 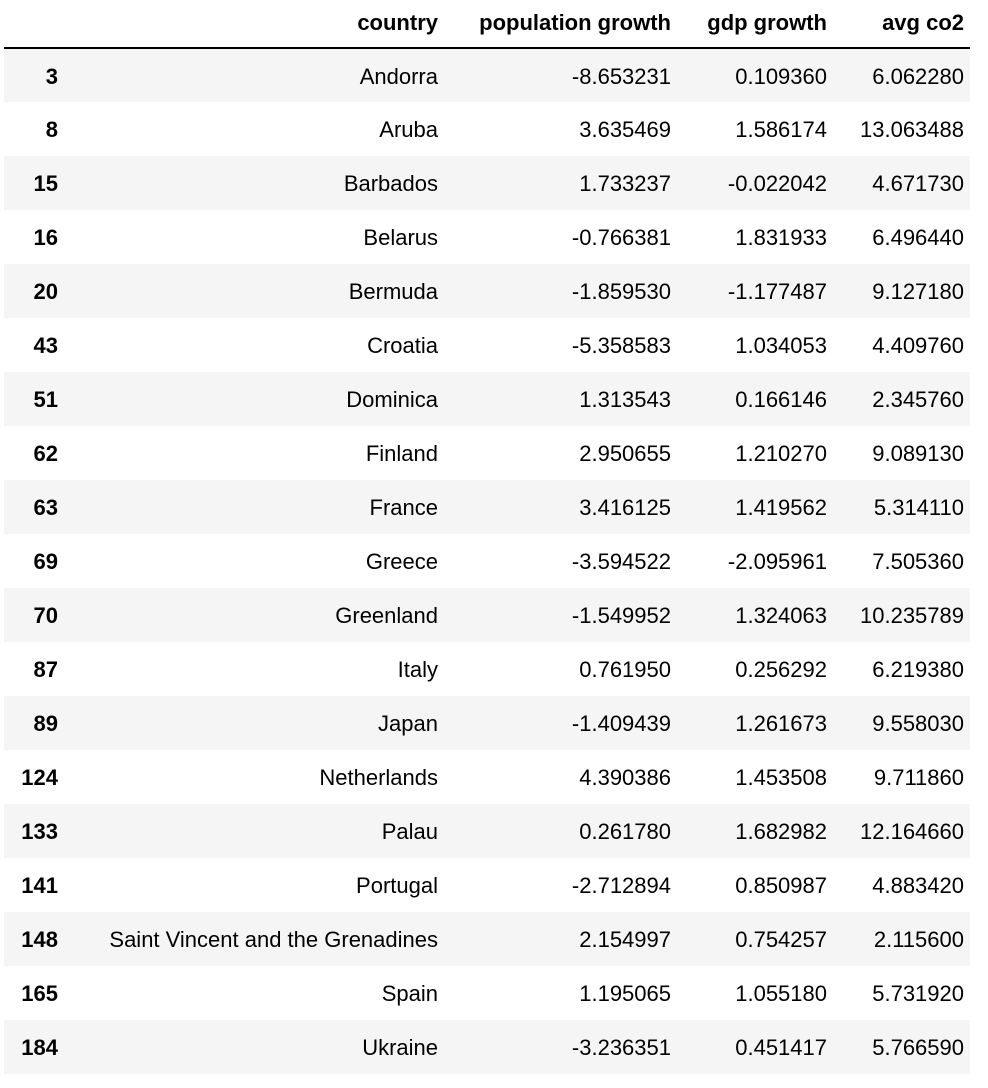 What do you see at coordinates (31, 993) in the screenshot?
I see `row-index: 165` at bounding box center [31, 993].